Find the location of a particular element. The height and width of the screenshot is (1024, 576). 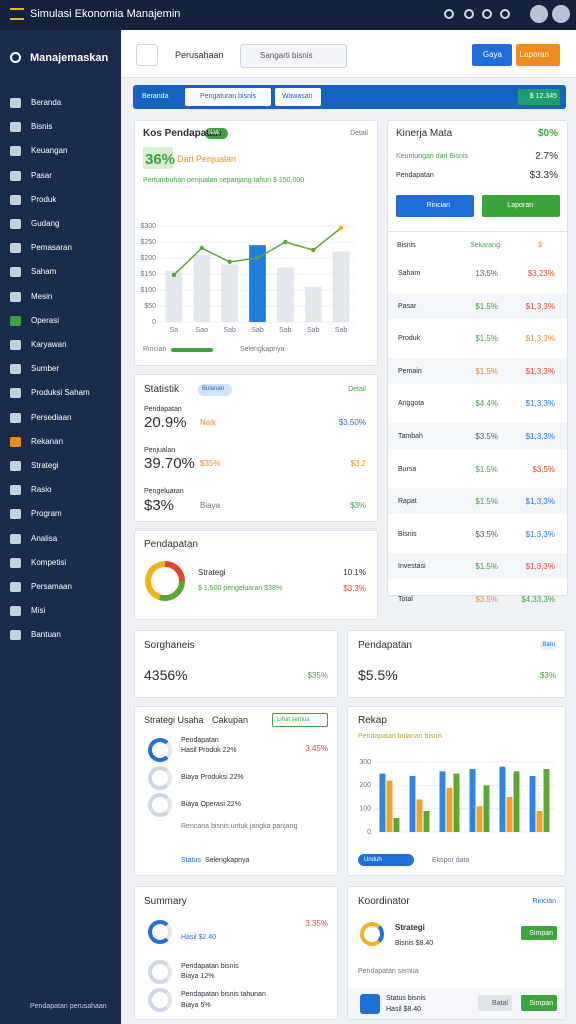

item-label: Strategi is located at coordinates (410, 927).